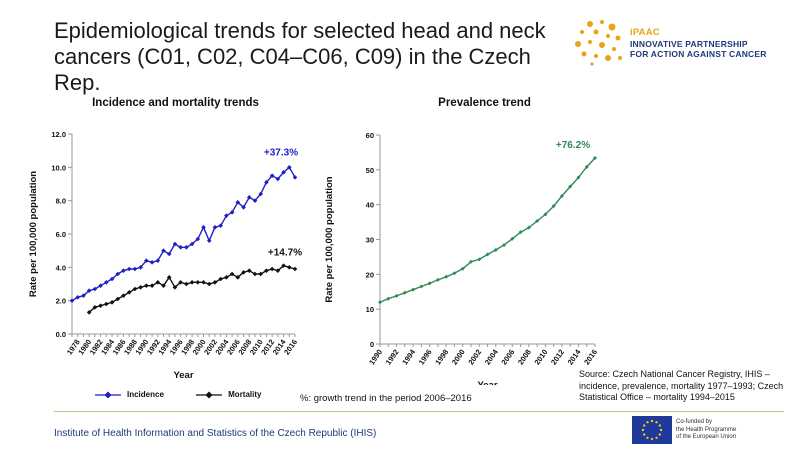 Image resolution: width=800 pixels, height=450 pixels. I want to click on y-tick-label: 10, so click(370, 309).